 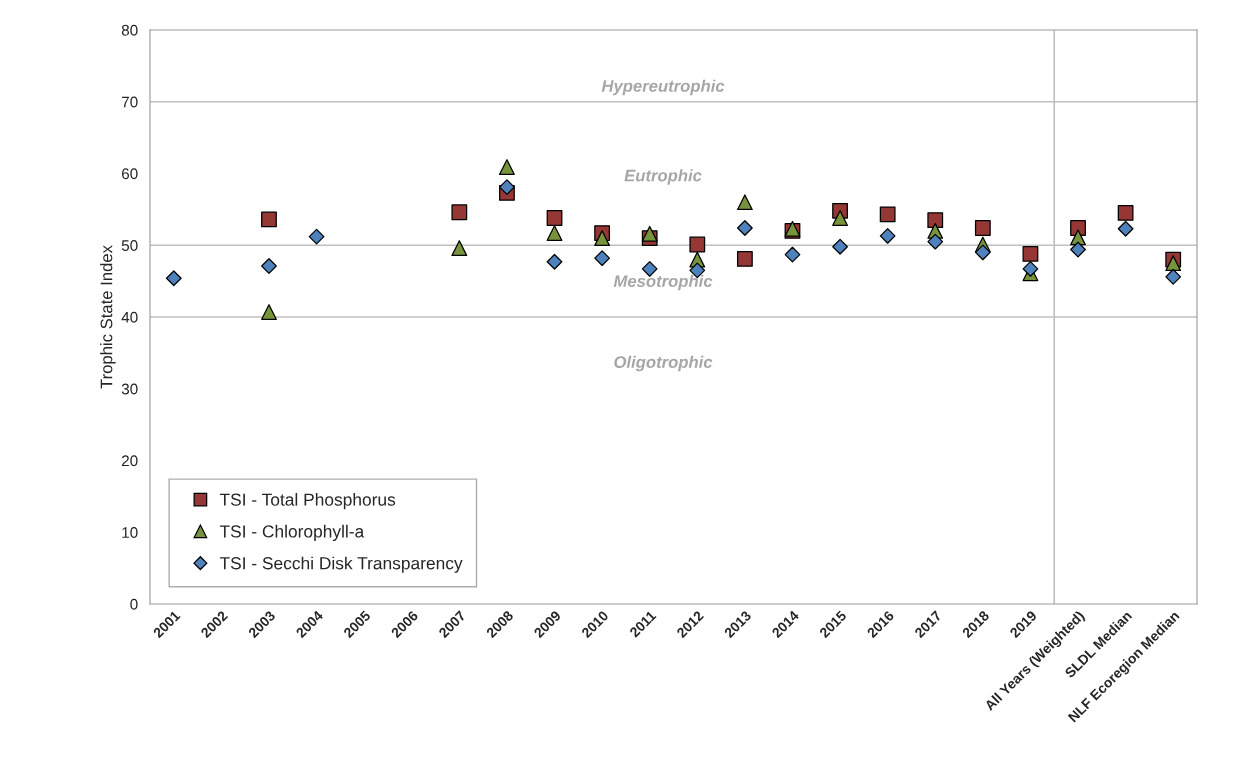 What do you see at coordinates (663, 363) in the screenshot?
I see `annotation: Oligotrophic` at bounding box center [663, 363].